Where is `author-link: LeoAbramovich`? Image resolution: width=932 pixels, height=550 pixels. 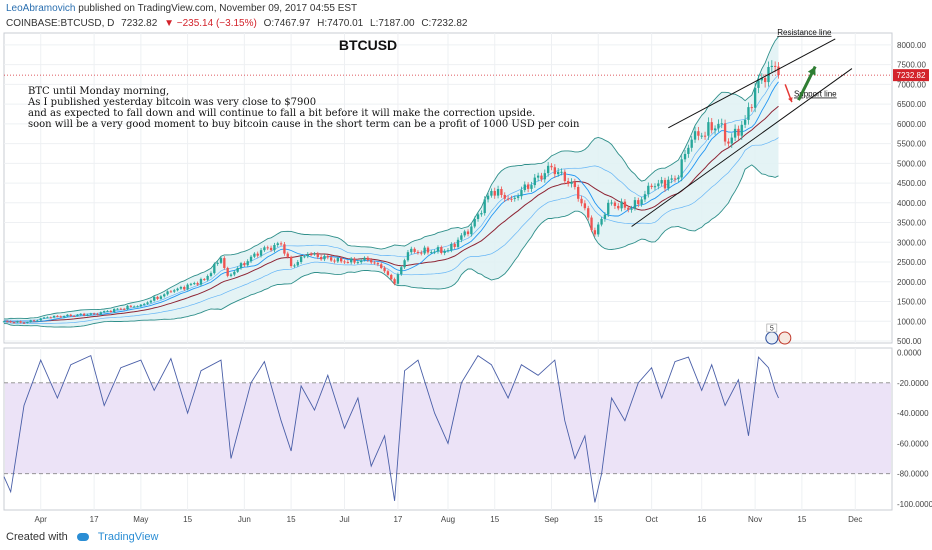
author-link: LeoAbramovich is located at coordinates (41, 8).